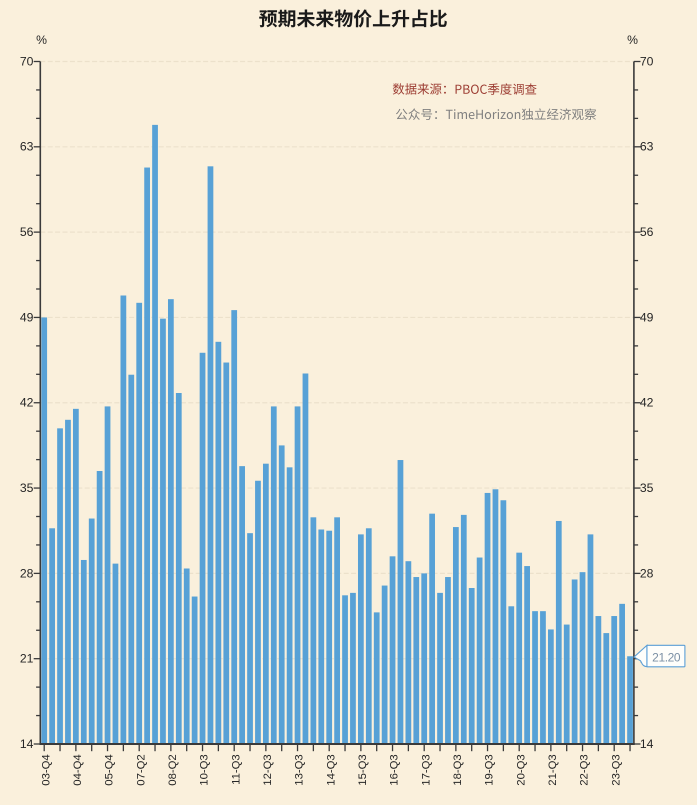  I want to click on svg-text: 14-Q3, so click(331, 769).